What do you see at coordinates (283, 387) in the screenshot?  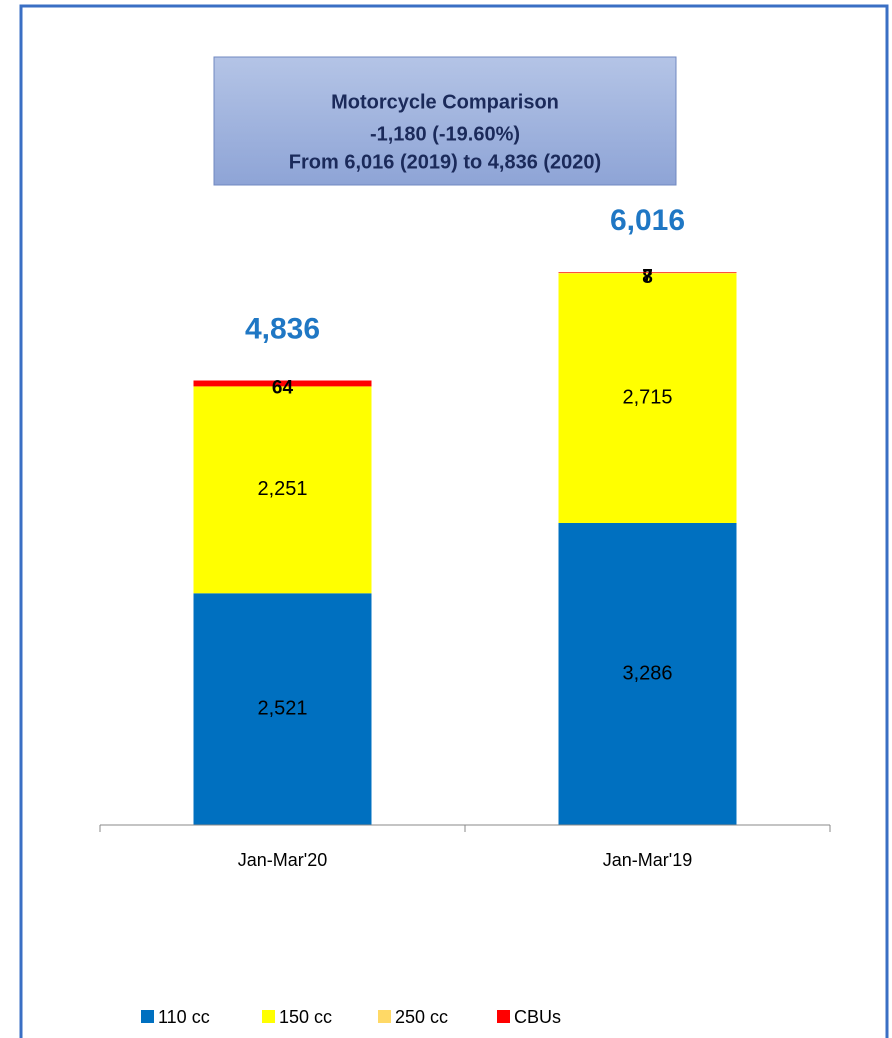 I see `data-label: 64` at bounding box center [283, 387].